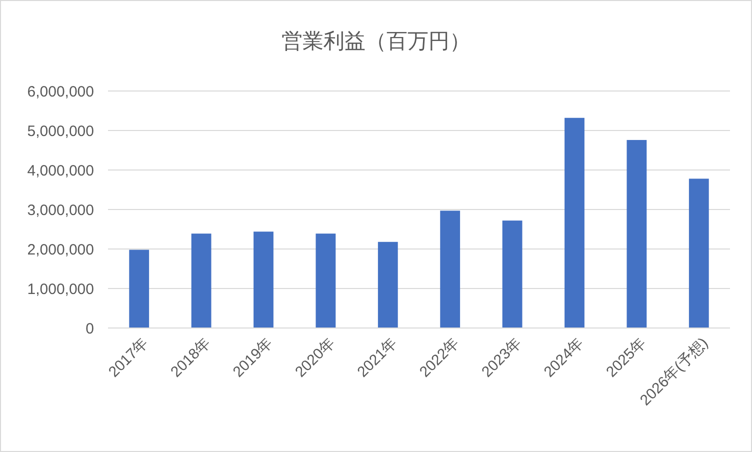 This screenshot has width=752, height=452. Describe the element at coordinates (60, 171) in the screenshot. I see `y-tick-label: 4,000,000` at that location.